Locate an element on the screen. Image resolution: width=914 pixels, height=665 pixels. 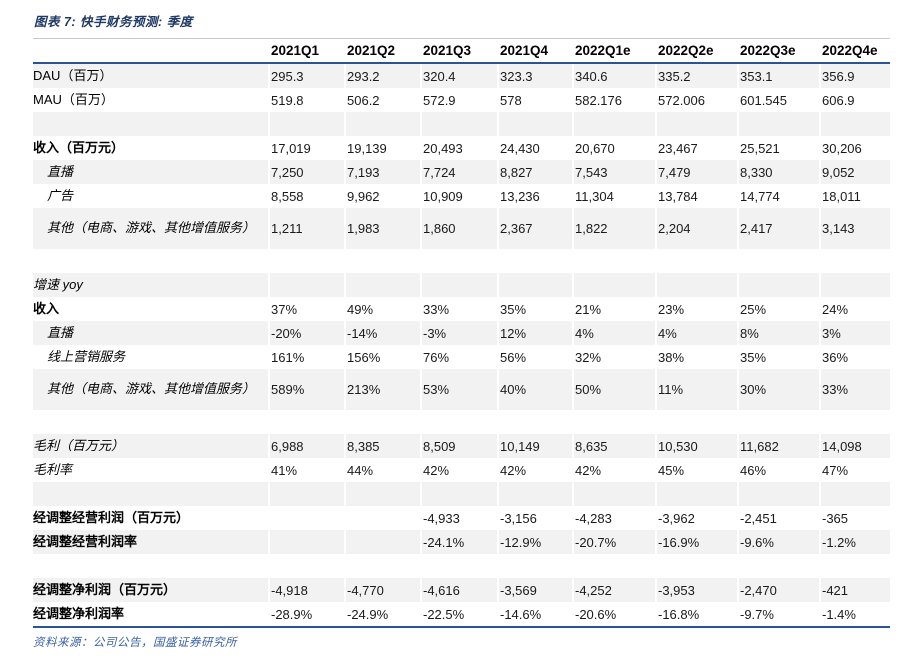
cell-value: -12.9% is located at coordinates (534, 542).